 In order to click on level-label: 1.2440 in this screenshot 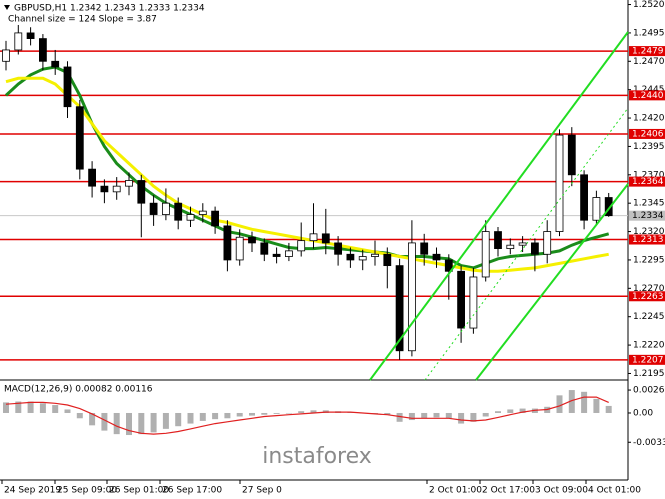, I will do `click(648, 96)`.